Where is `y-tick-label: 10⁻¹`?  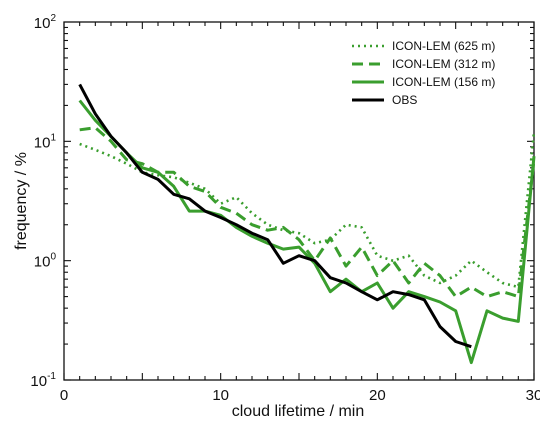
y-tick-label: 10⁻¹ is located at coordinates (43, 380).